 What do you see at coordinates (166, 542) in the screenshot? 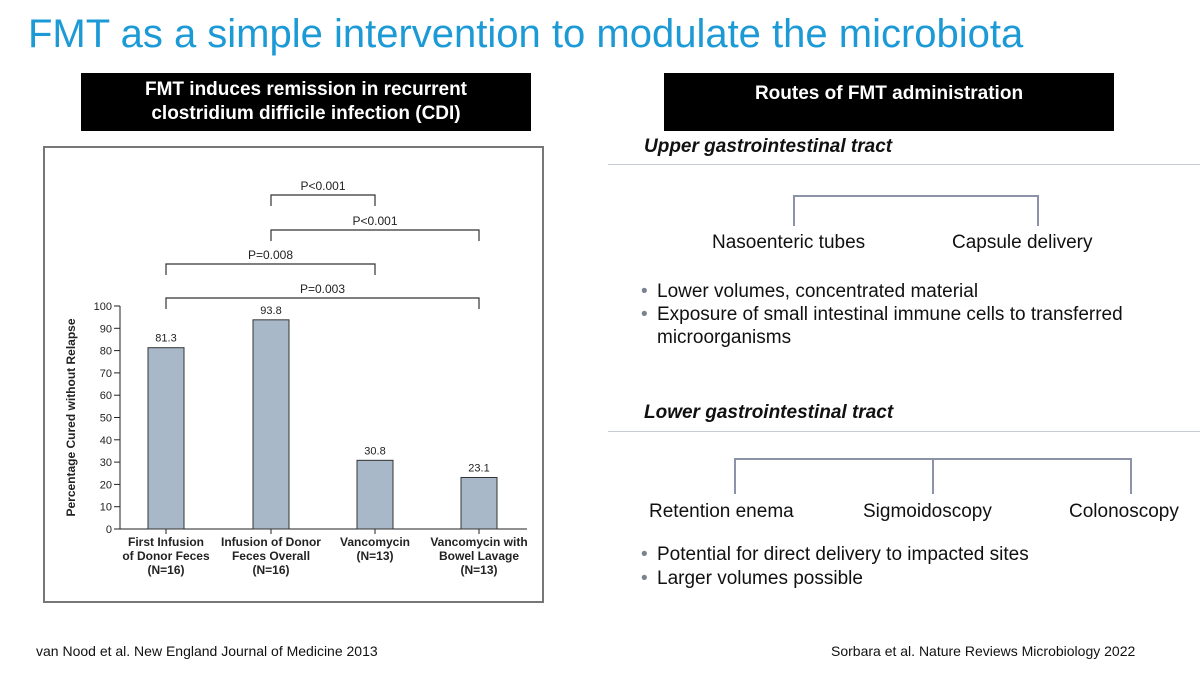
I see `x-tick-label: First Infusion` at bounding box center [166, 542].